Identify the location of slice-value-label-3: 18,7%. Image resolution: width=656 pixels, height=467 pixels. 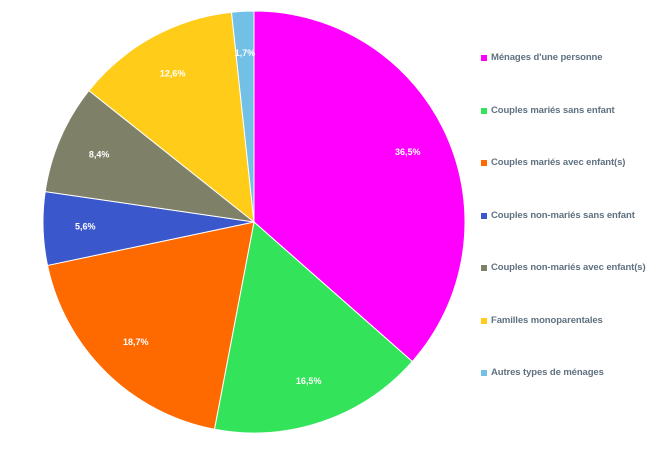
(136, 342).